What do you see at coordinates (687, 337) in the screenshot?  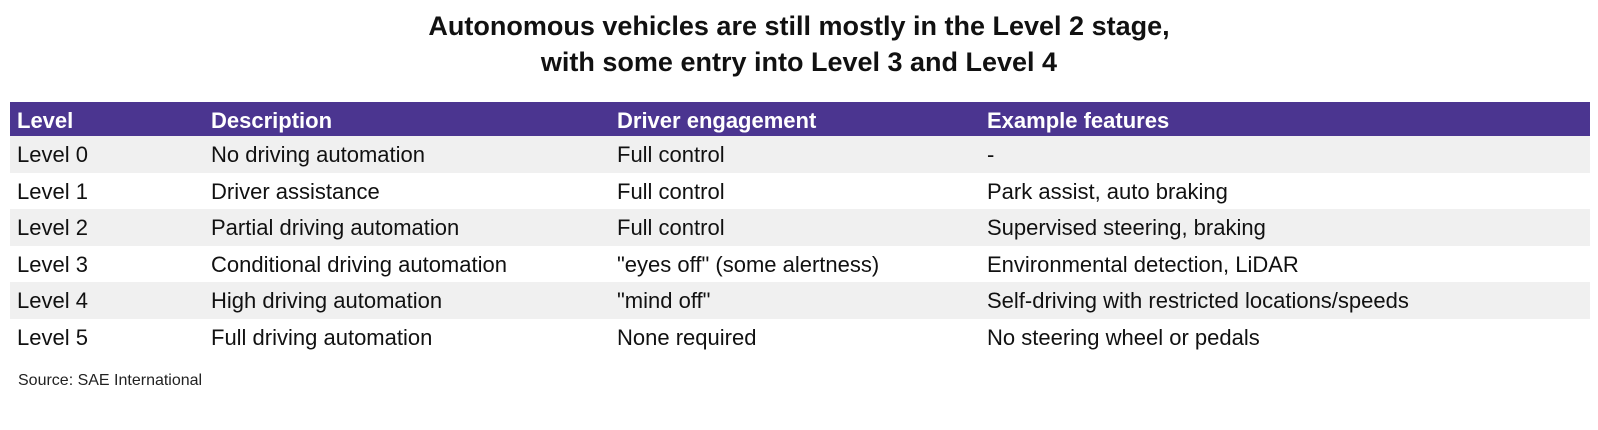 I see `driver-engagement-cell: None required` at bounding box center [687, 337].